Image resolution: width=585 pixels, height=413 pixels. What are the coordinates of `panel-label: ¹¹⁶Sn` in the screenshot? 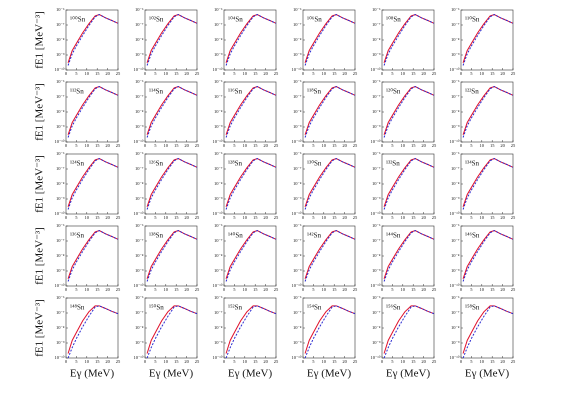 It's located at (235, 92).